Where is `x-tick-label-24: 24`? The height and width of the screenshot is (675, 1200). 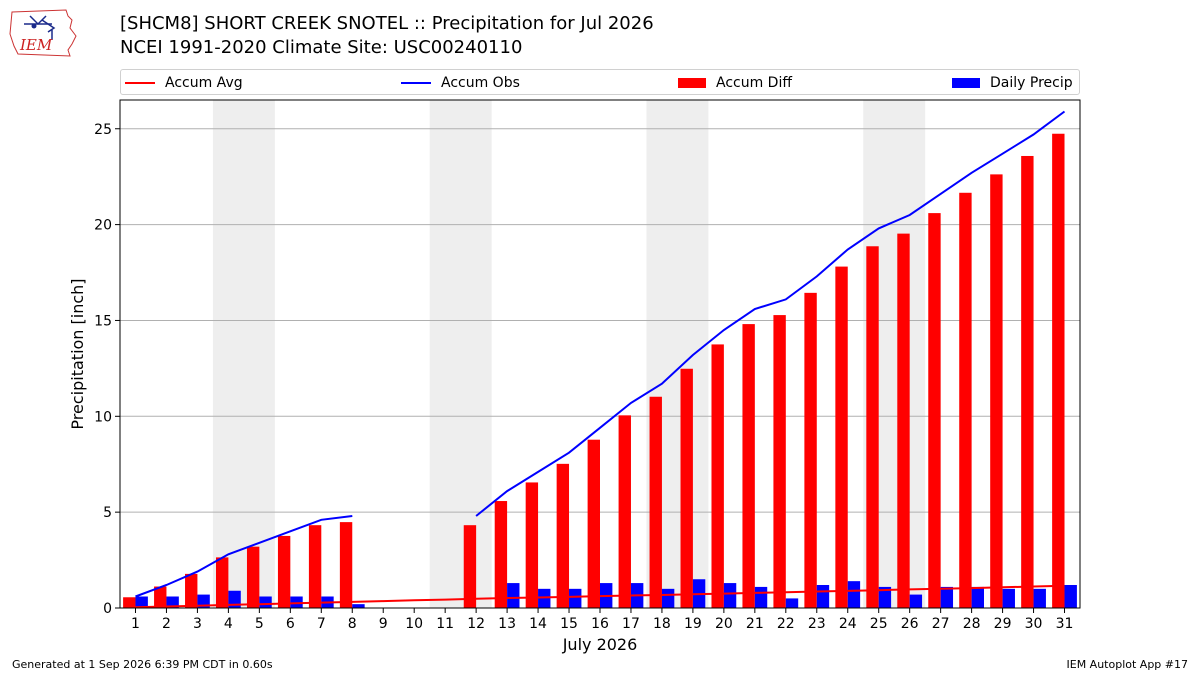
x-tick-label-24: 24 is located at coordinates (848, 624).